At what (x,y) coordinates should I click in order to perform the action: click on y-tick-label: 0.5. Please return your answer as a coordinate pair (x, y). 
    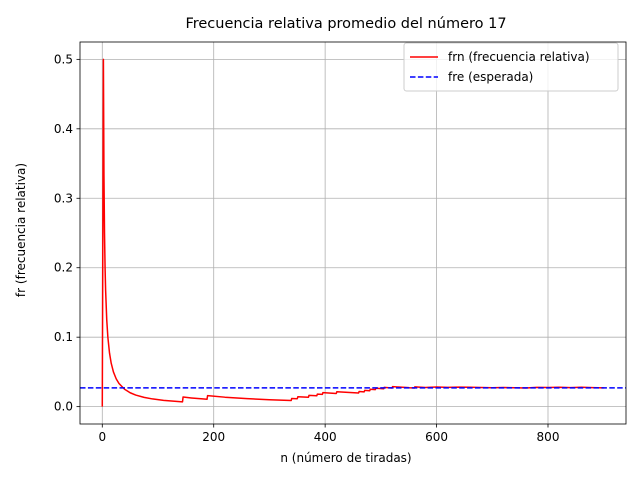
    Looking at the image, I should click on (63, 59).